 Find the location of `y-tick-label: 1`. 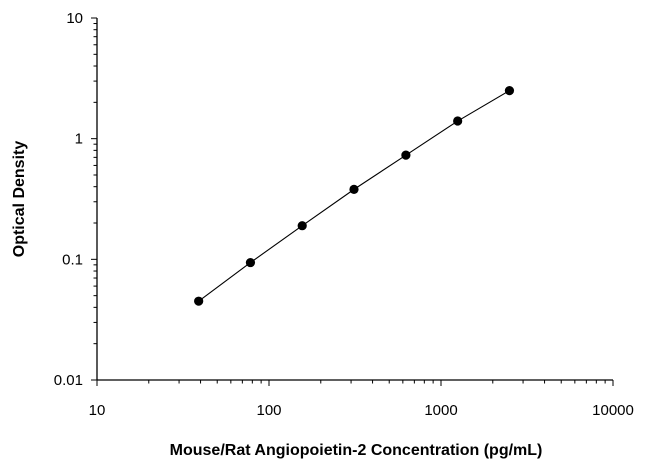

y-tick-label: 1 is located at coordinates (79, 139).